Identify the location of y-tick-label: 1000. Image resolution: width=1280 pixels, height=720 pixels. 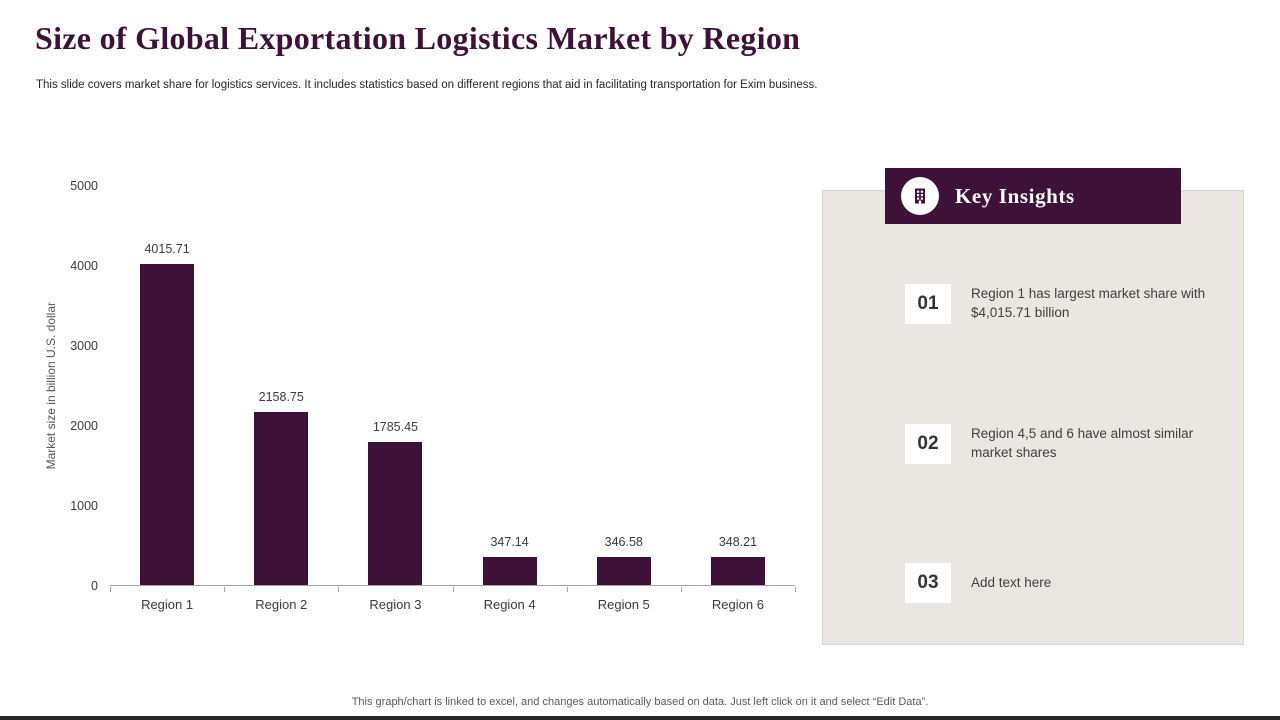
(84, 506).